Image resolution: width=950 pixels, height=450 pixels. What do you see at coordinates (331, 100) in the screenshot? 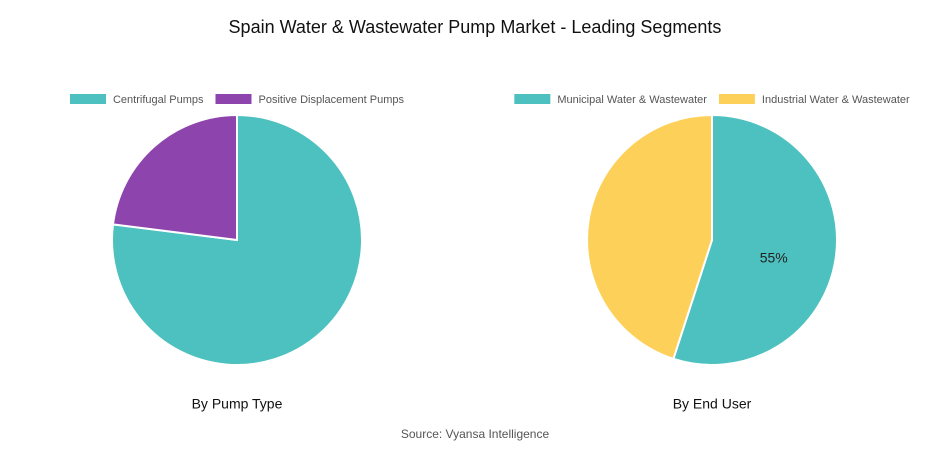
I see `legend-label: Positive Displacement Pumps` at bounding box center [331, 100].